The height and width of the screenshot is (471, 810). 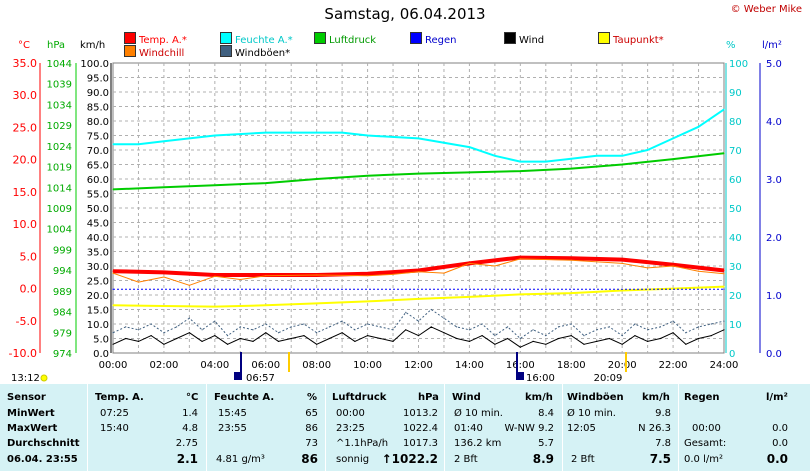 What do you see at coordinates (524, 39) in the screenshot?
I see `legend-item-wind: Wind` at bounding box center [524, 39].